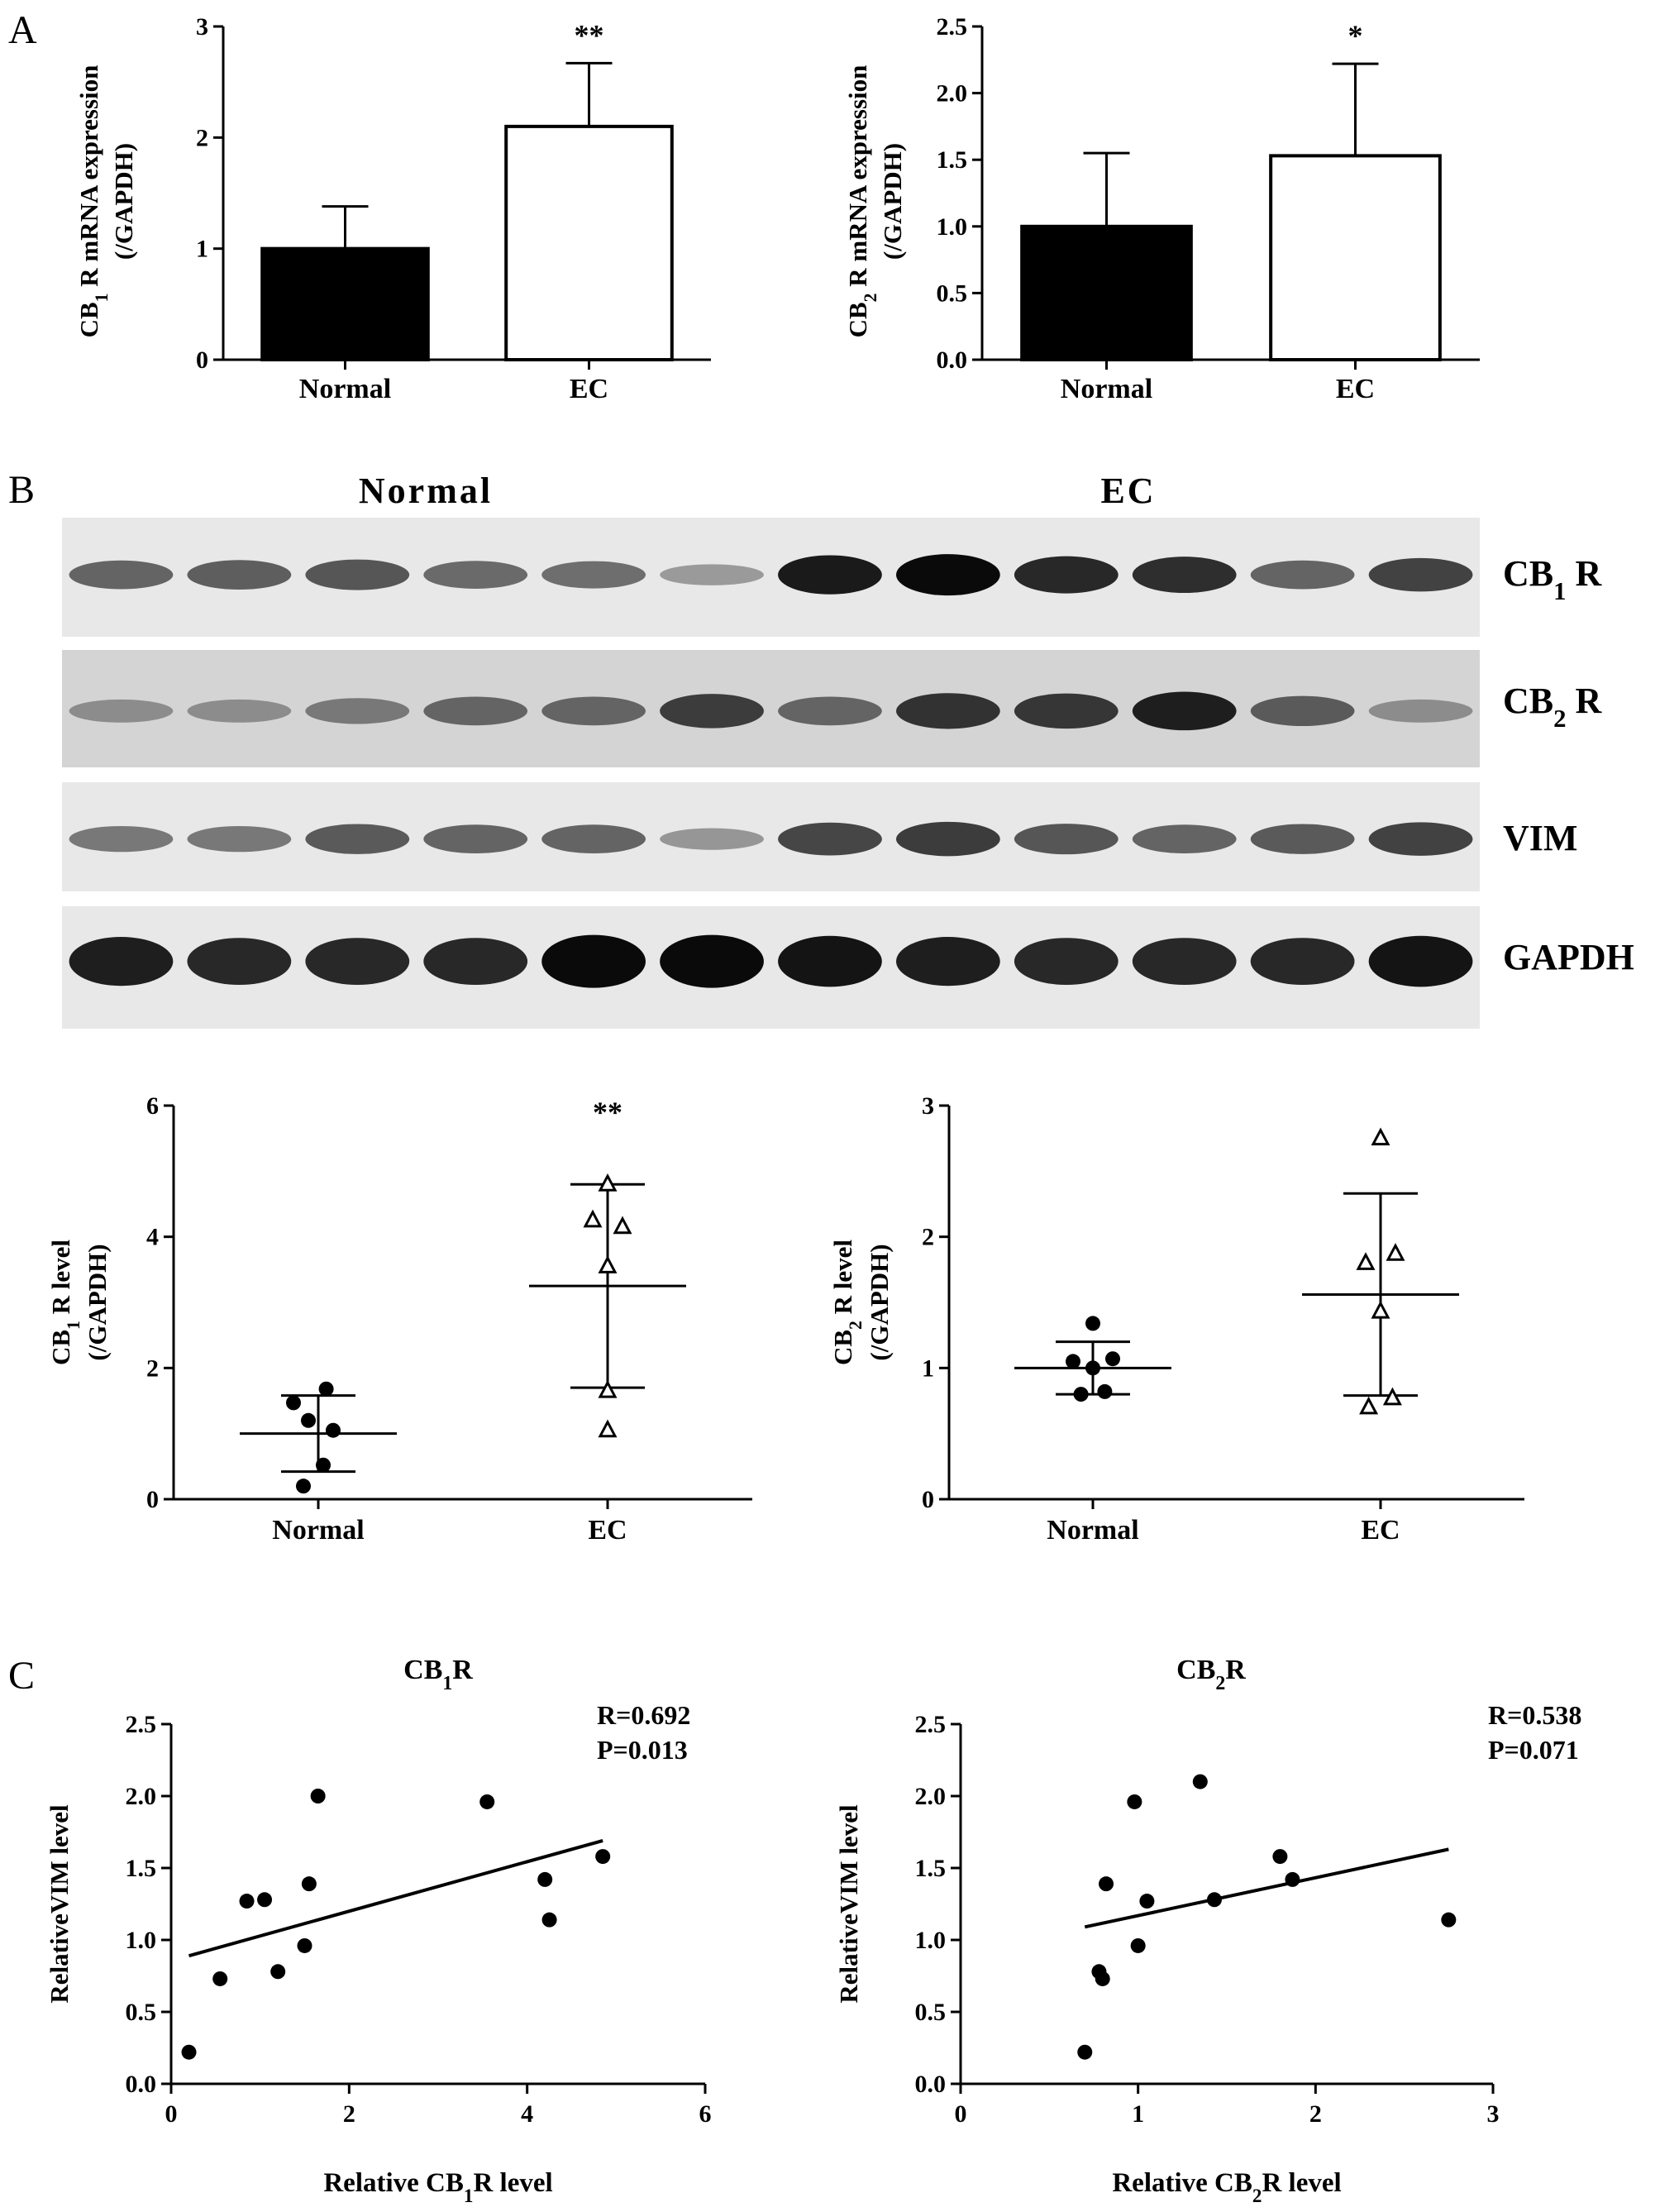 The height and width of the screenshot is (2212, 1679). I want to click on significance-label: **, so click(607, 1112).